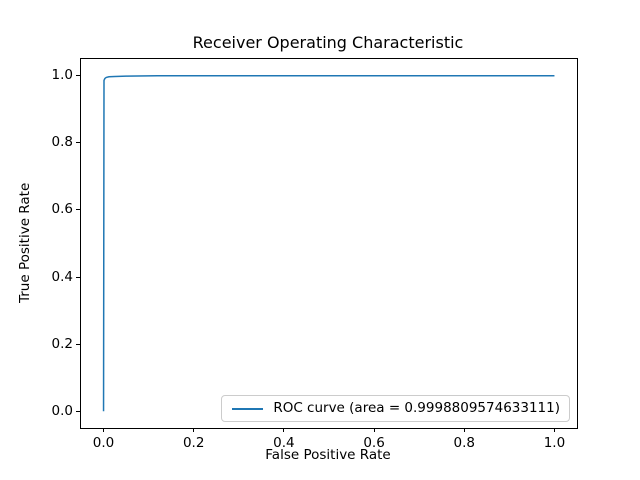 The image size is (640, 480). I want to click on chart-title: Receiver Operating Characteristic, so click(328, 42).